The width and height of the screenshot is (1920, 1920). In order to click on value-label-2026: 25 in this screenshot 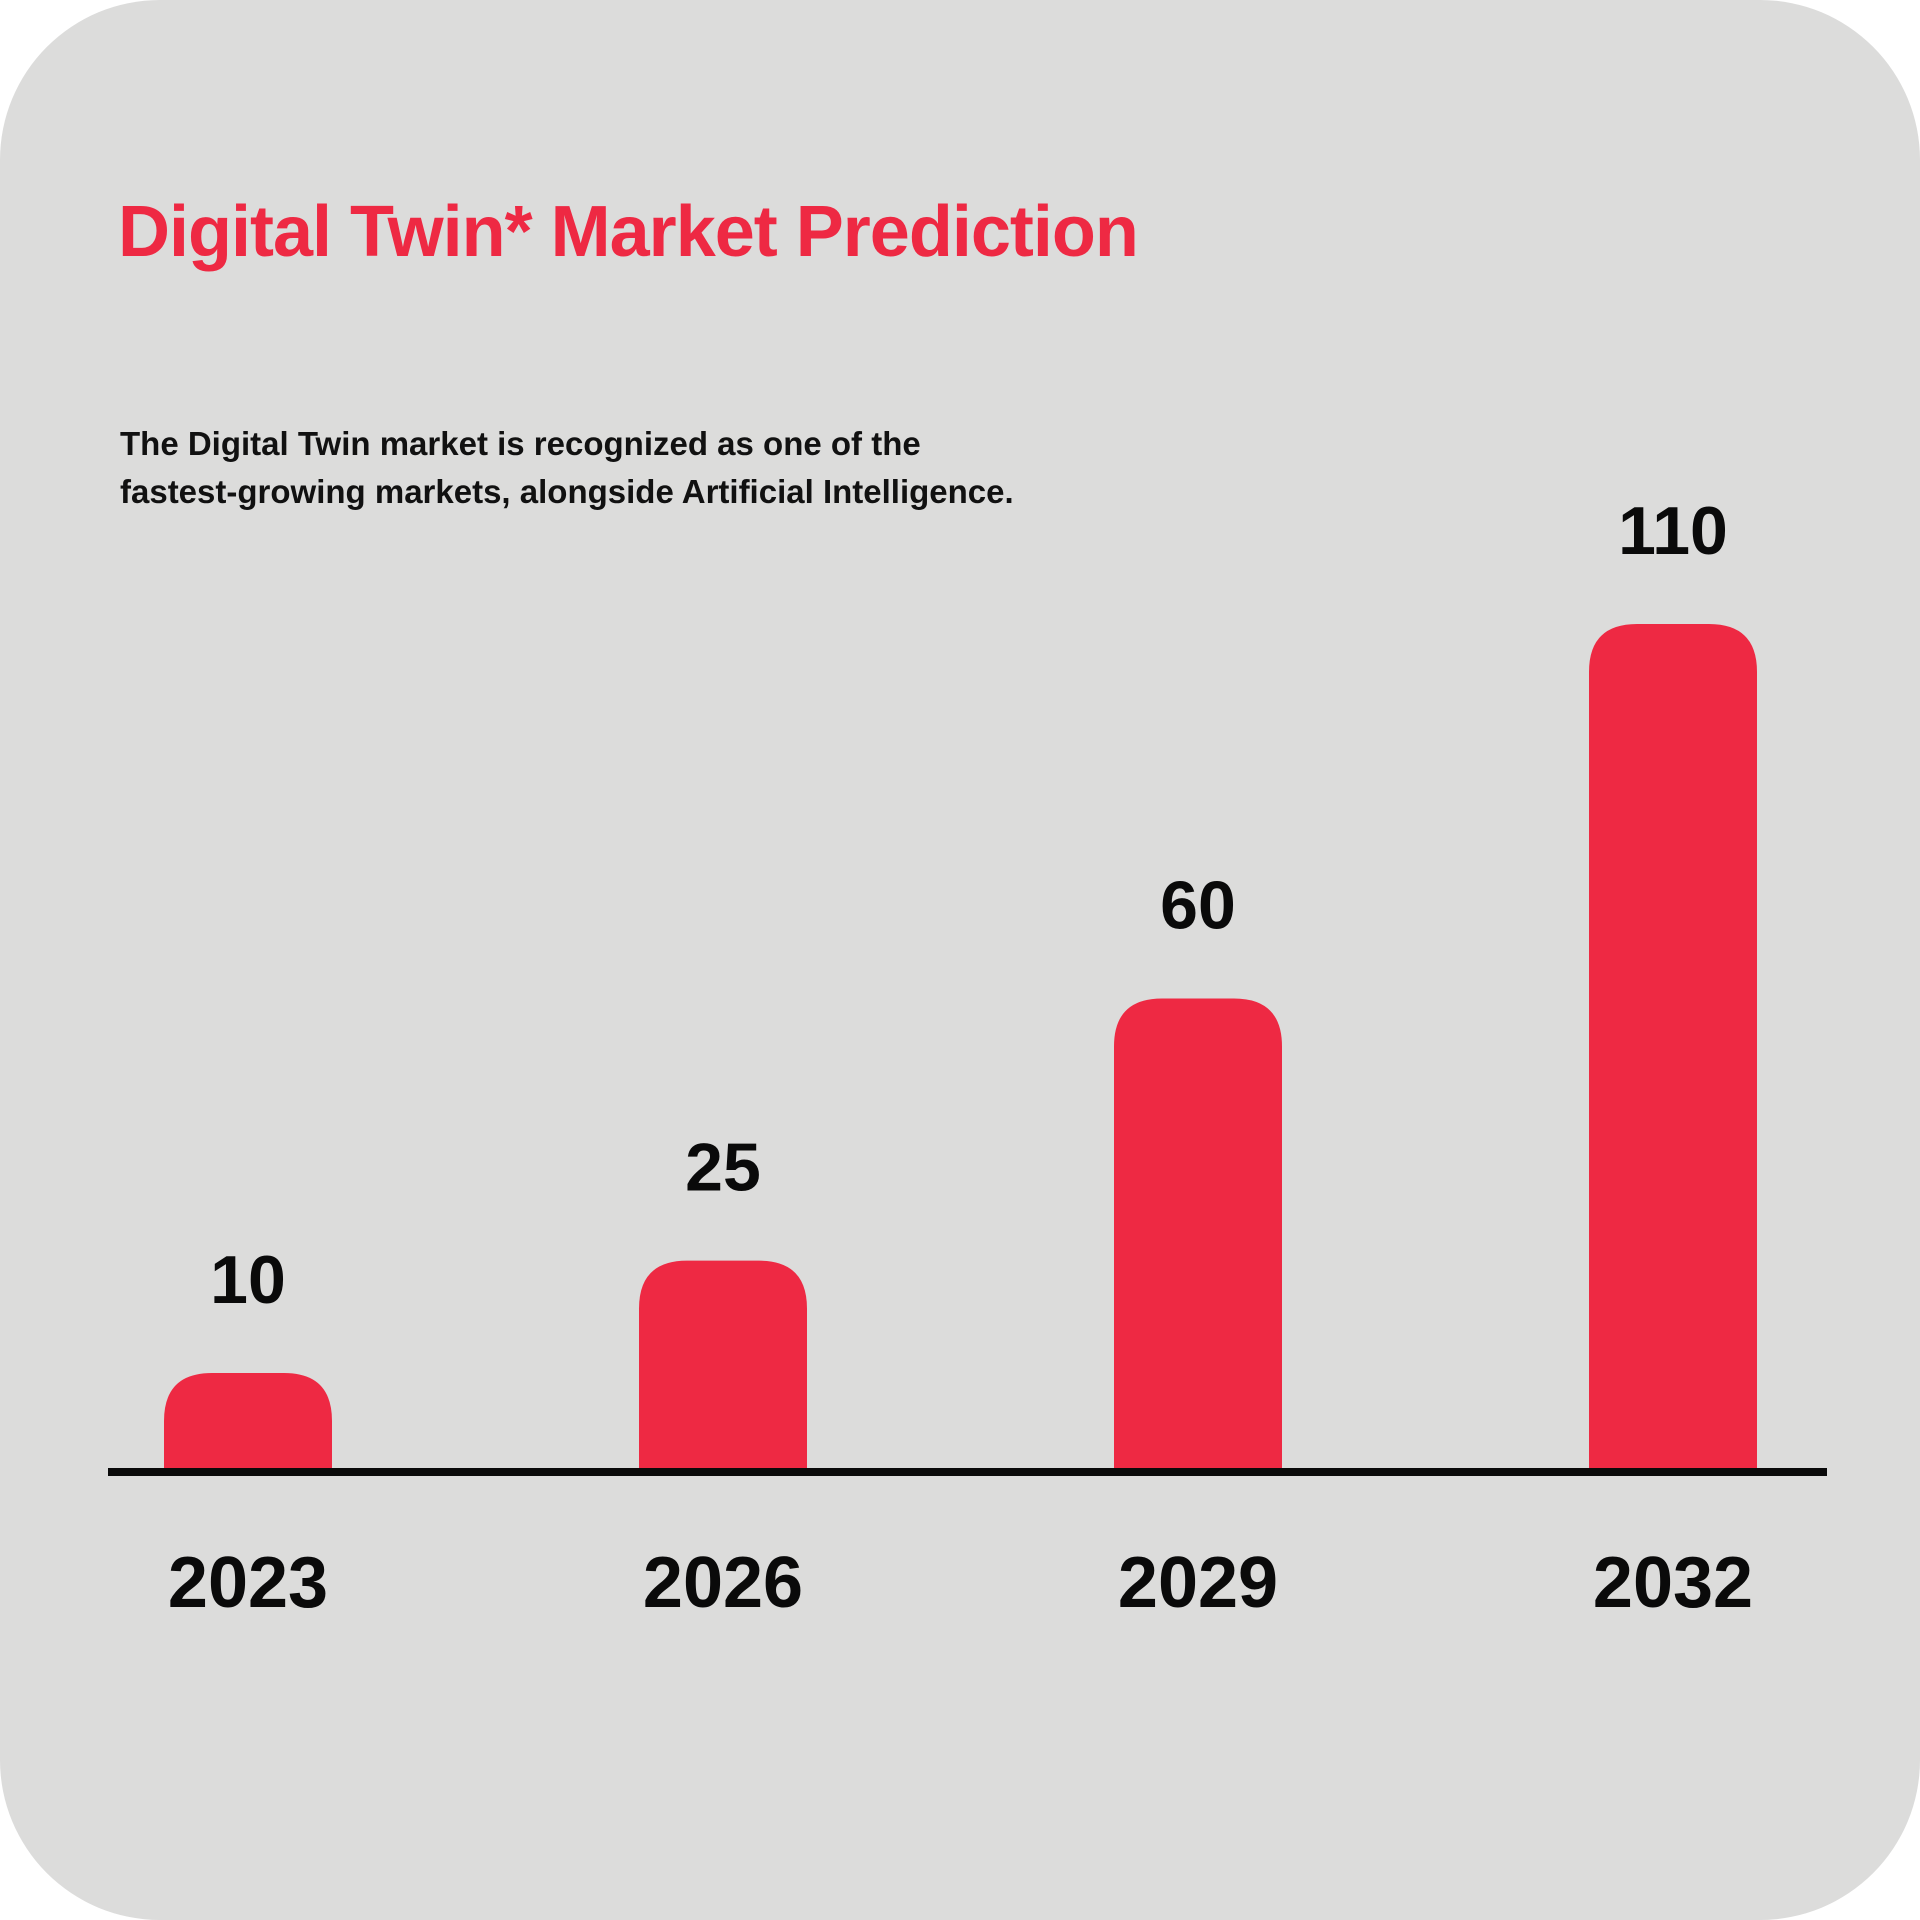, I will do `click(723, 1168)`.